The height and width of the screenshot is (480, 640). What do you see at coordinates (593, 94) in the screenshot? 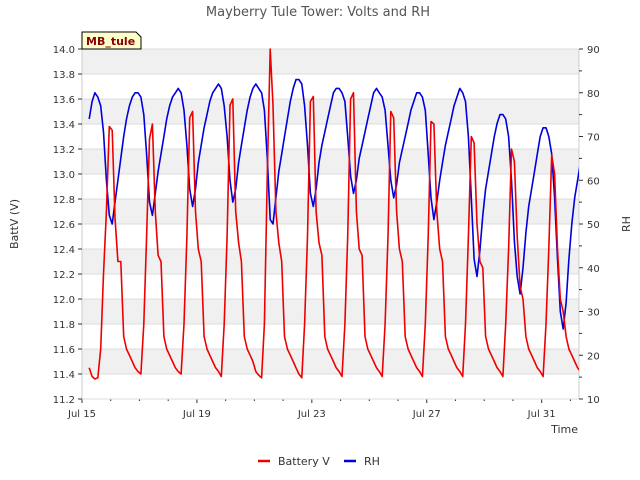
I see `y-right-tick-label: 80` at bounding box center [593, 94].